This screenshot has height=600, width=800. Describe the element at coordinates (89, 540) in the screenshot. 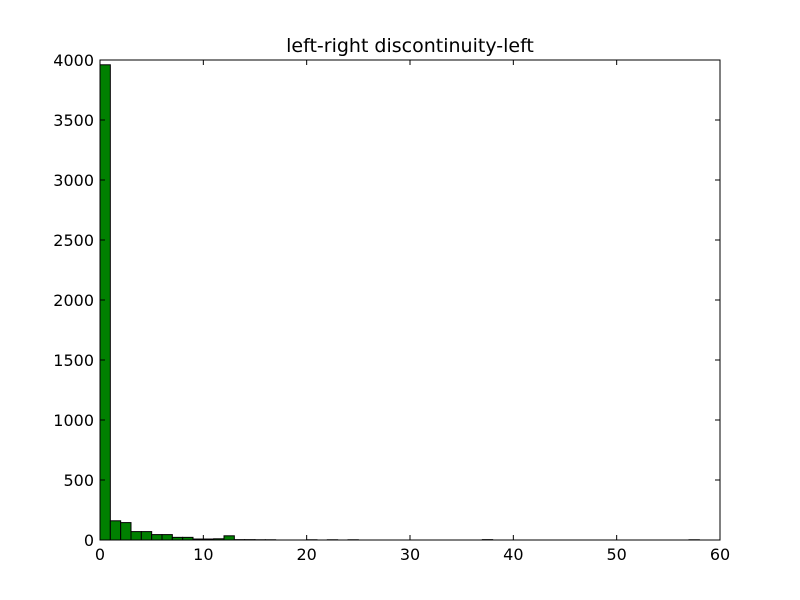

I see `y-tick-label: 0` at that location.